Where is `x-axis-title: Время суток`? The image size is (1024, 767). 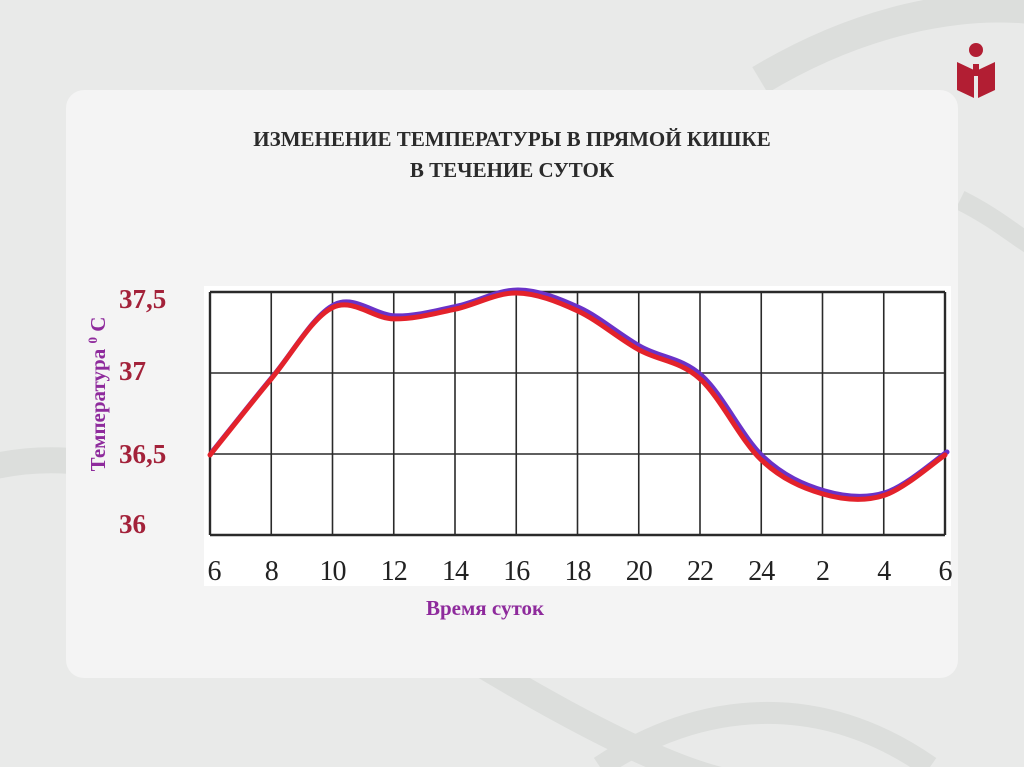
x-axis-title: Время суток is located at coordinates (485, 608).